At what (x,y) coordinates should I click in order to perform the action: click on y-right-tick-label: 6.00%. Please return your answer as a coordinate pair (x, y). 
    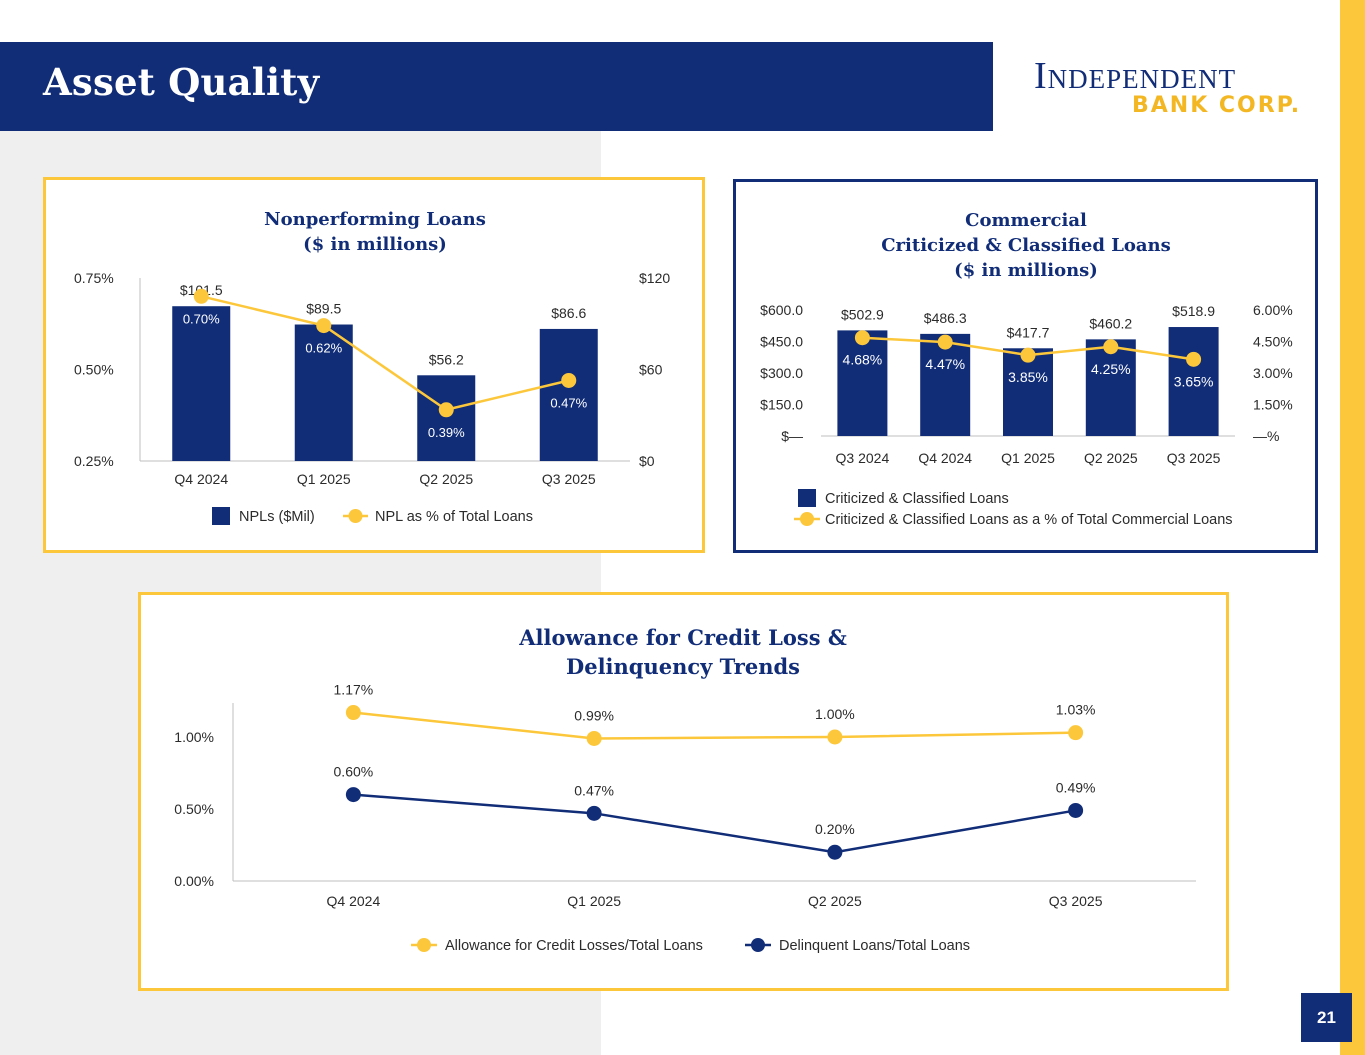
    Looking at the image, I should click on (1273, 310).